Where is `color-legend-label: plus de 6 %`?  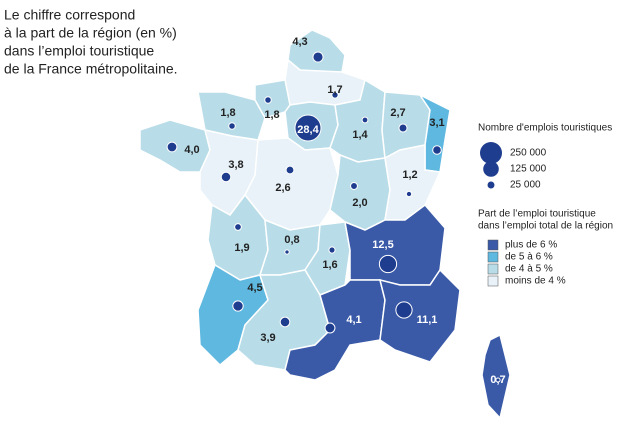
color-legend-label: plus de 6 % is located at coordinates (531, 245).